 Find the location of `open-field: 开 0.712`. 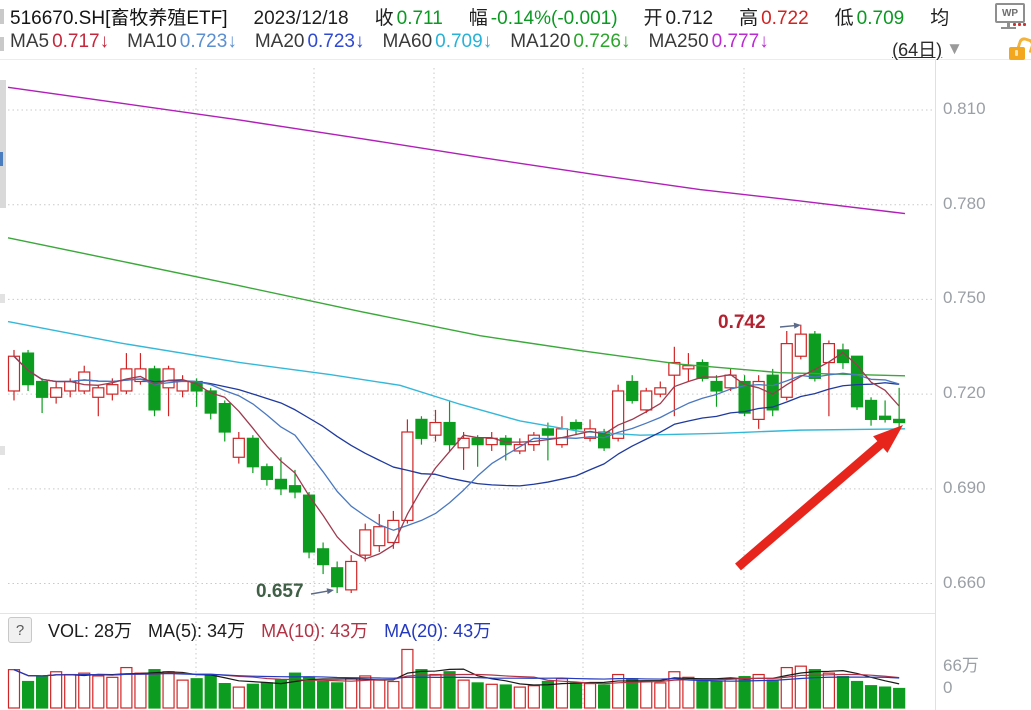

open-field: 开 0.712 is located at coordinates (678, 18).